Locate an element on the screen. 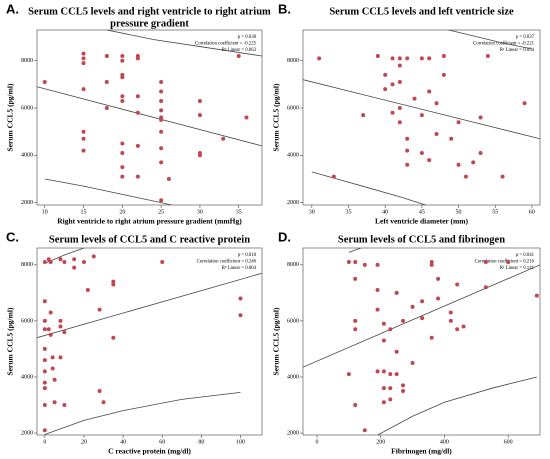 This screenshot has height=459, width=550. x-tick-label: 35 is located at coordinates (348, 212).